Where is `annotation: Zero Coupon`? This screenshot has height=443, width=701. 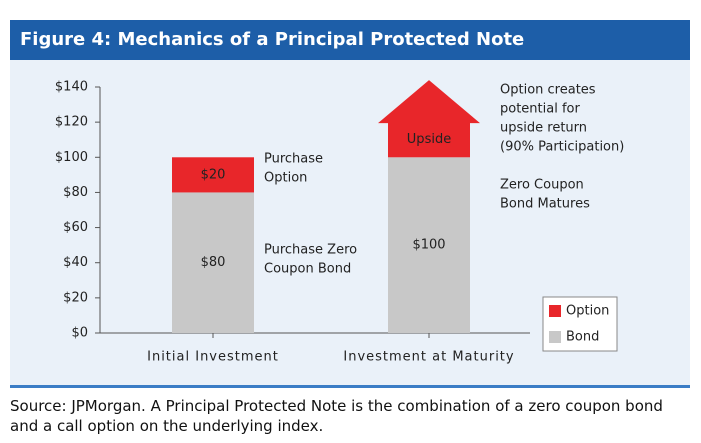 annotation: Zero Coupon is located at coordinates (542, 185).